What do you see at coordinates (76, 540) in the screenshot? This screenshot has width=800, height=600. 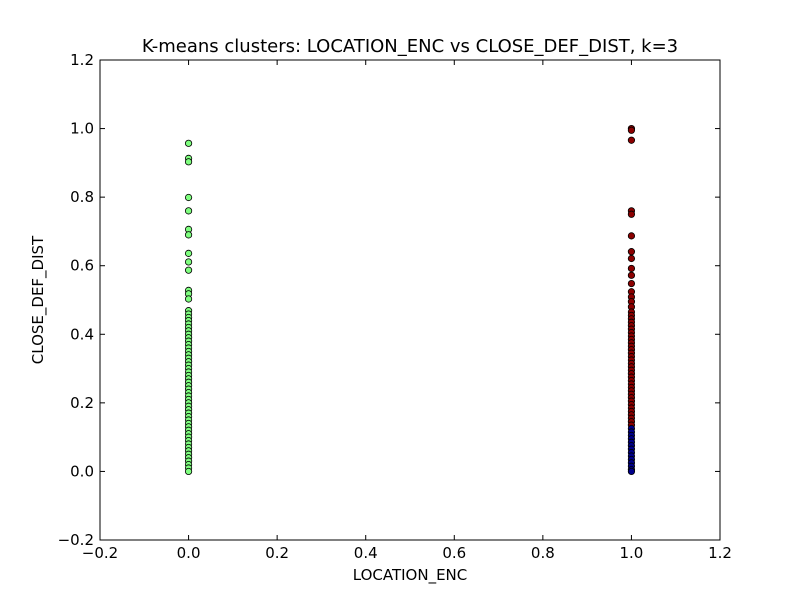 I see `y-tick-label: −0.2` at bounding box center [76, 540].